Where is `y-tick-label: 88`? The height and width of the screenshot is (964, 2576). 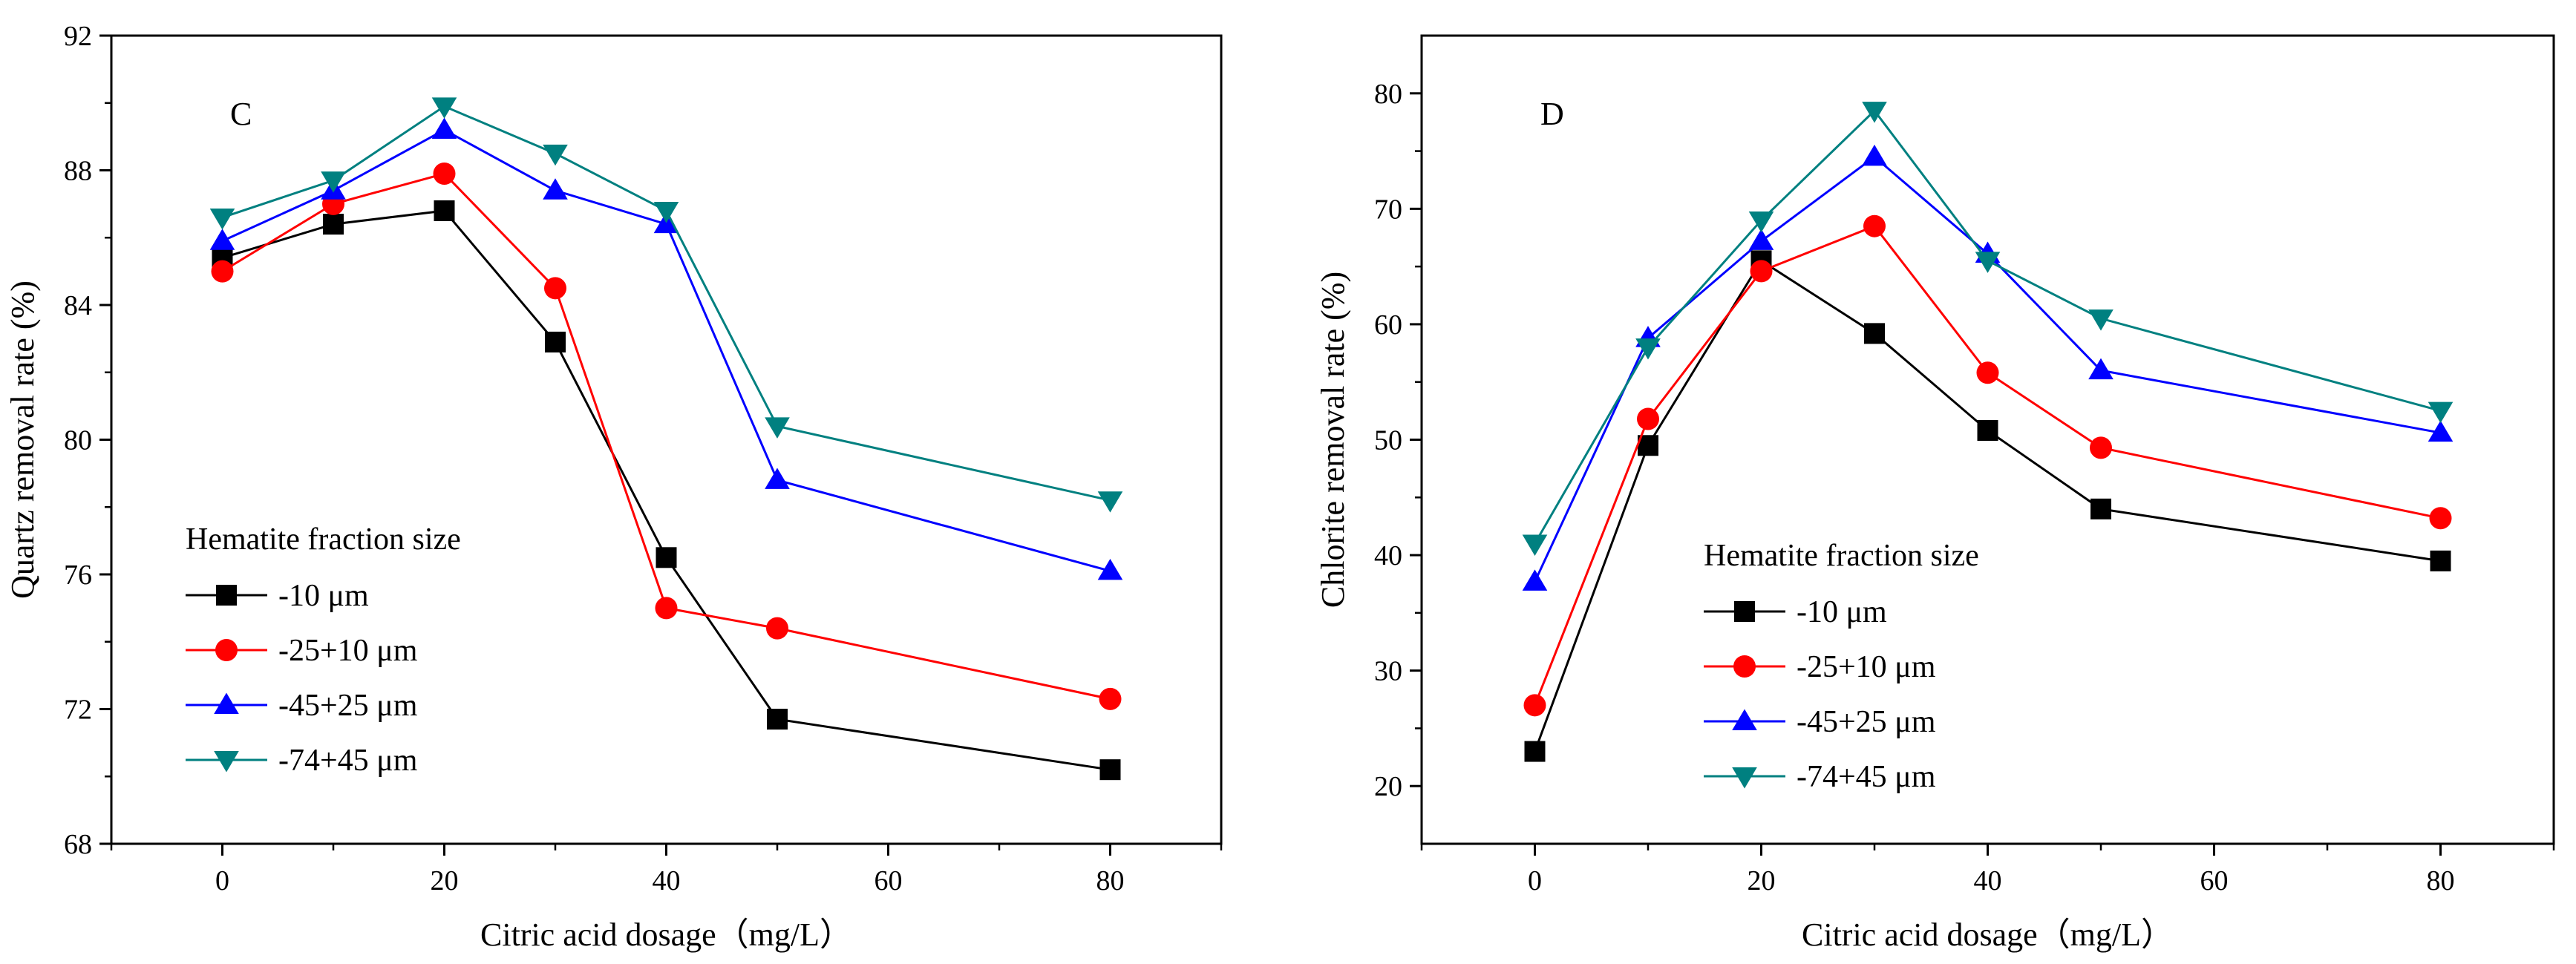
y-tick-label: 88 is located at coordinates (78, 172).